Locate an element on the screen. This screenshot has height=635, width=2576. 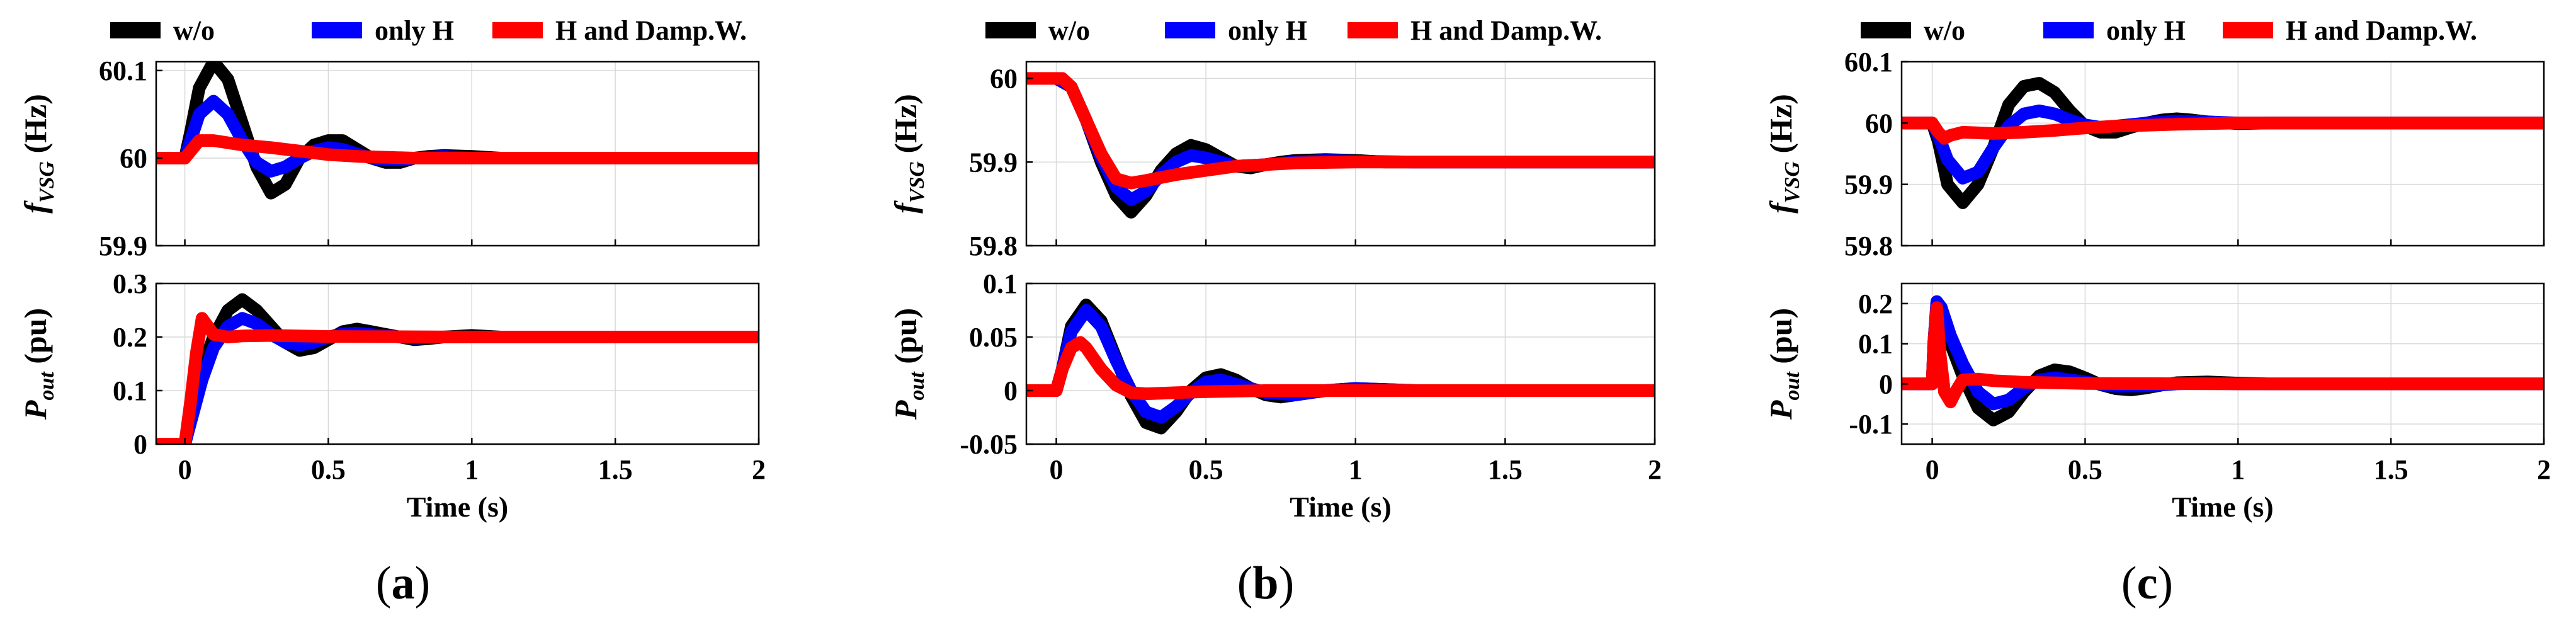
y-tick-label: 59.8 is located at coordinates (1868, 246).